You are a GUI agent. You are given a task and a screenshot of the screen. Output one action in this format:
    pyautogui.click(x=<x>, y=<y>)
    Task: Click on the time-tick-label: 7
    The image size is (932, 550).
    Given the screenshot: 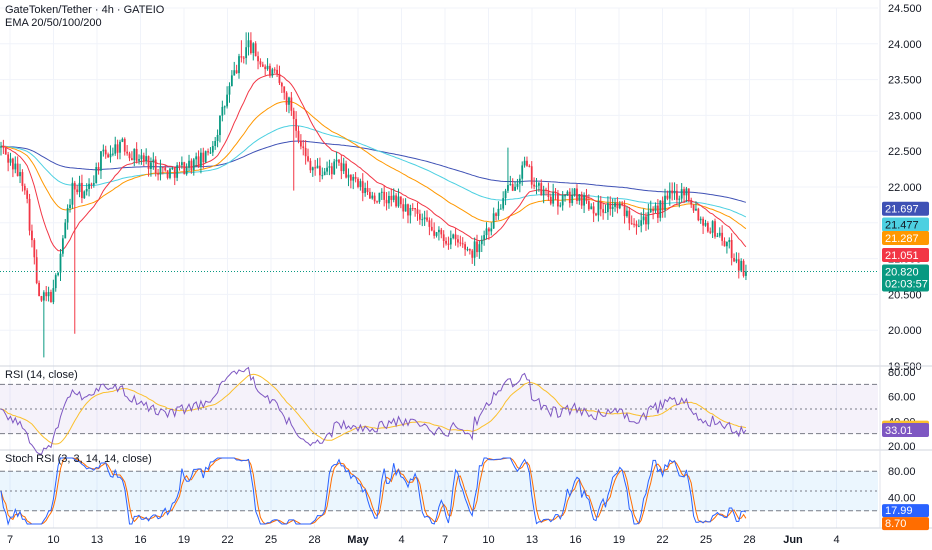 What is the action you would take?
    pyautogui.click(x=10, y=540)
    